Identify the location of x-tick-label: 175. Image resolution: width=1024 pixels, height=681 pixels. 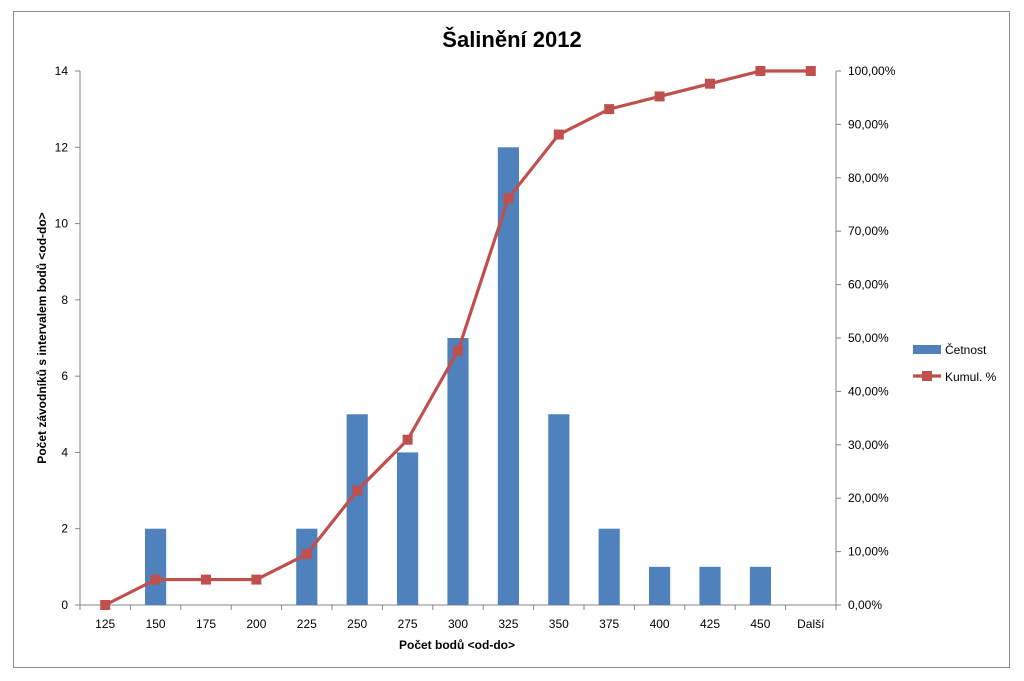
(206, 624).